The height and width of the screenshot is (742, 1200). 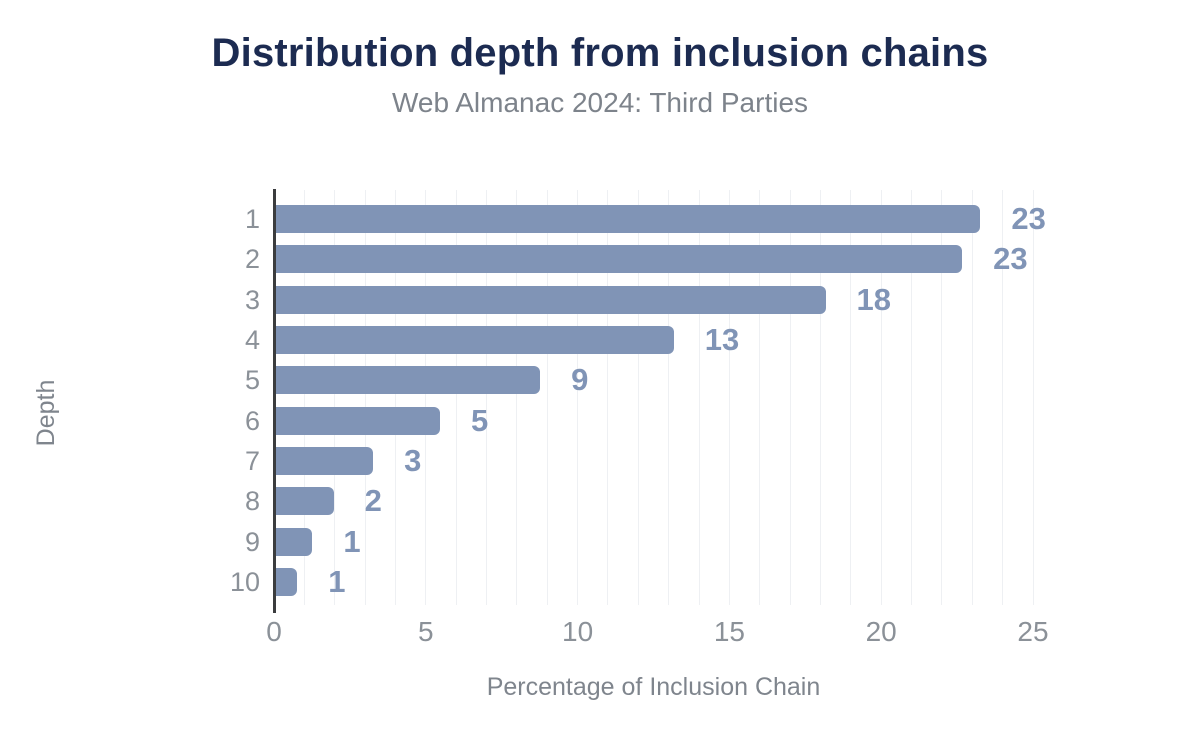 I want to click on x-axis-title: Percentage of Inclusion Chain, so click(x=653, y=687).